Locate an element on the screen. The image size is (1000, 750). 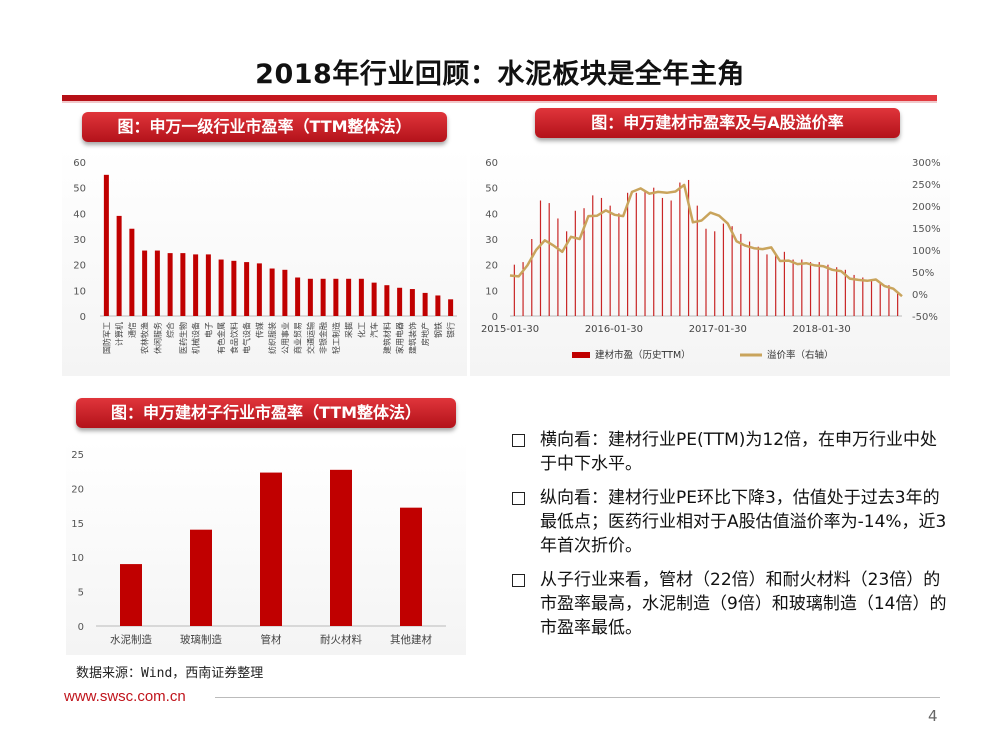
x-tick-label: 电气设备 is located at coordinates (247, 338).